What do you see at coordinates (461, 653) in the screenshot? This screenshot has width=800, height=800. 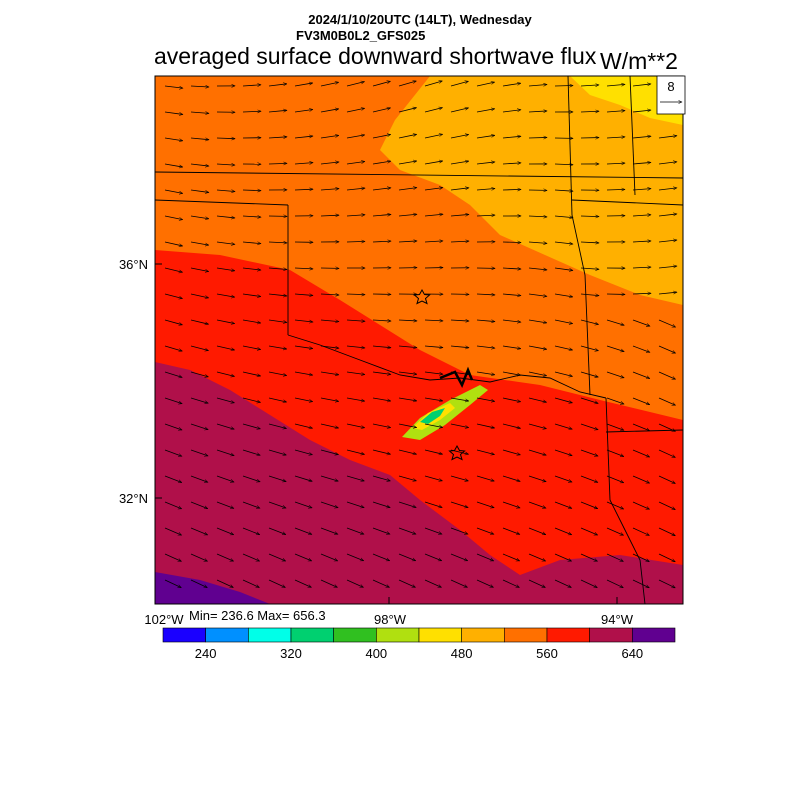 I see `colorbar-tick-label: 480` at bounding box center [461, 653].